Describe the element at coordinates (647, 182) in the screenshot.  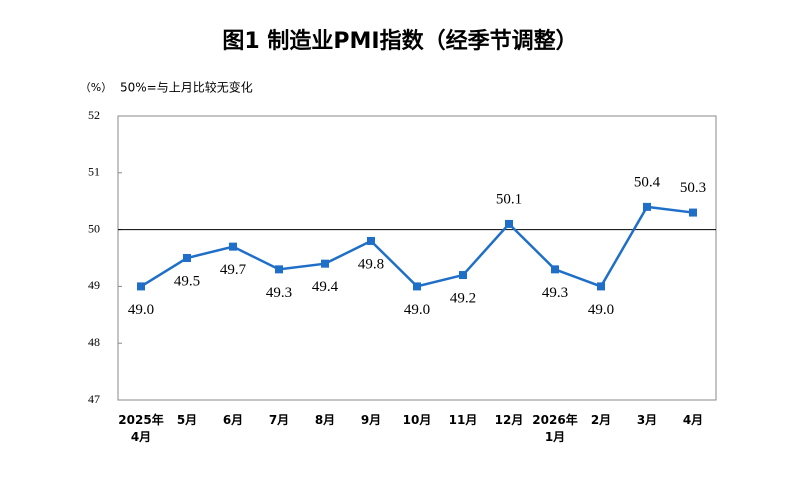
I see `value-label: 50.4` at that location.